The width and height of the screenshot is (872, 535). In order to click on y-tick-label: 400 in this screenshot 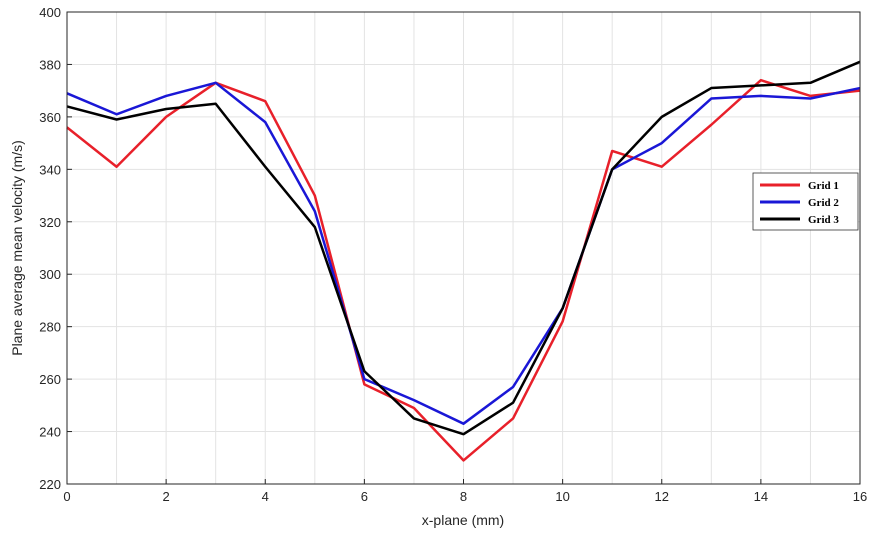, I will do `click(50, 12)`.